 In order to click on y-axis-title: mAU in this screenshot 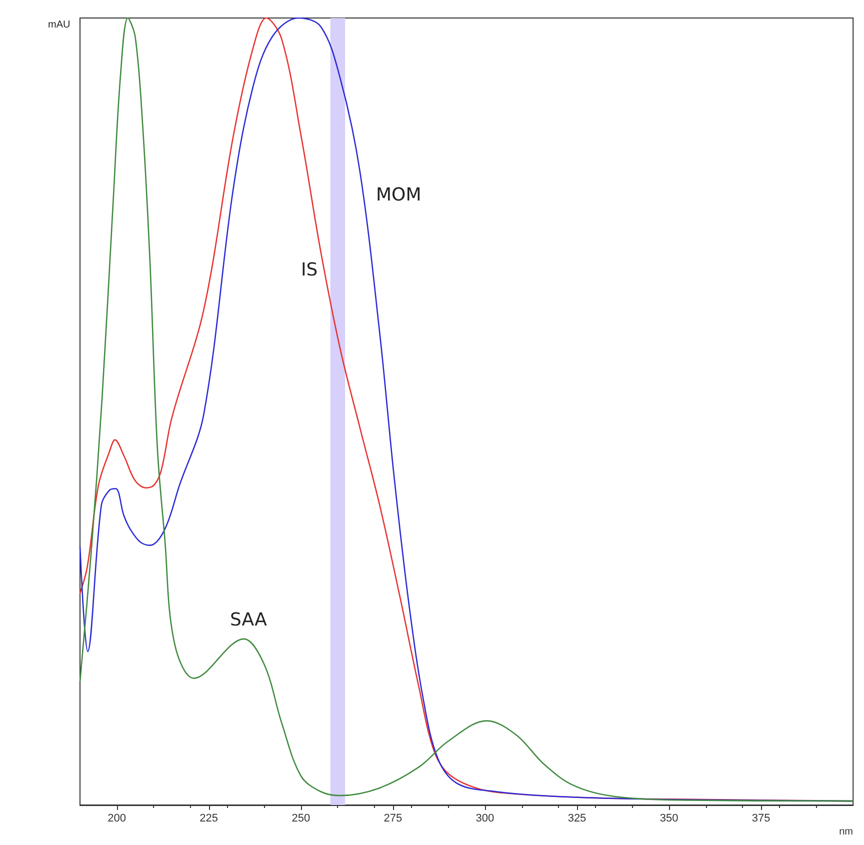, I will do `click(59, 25)`.